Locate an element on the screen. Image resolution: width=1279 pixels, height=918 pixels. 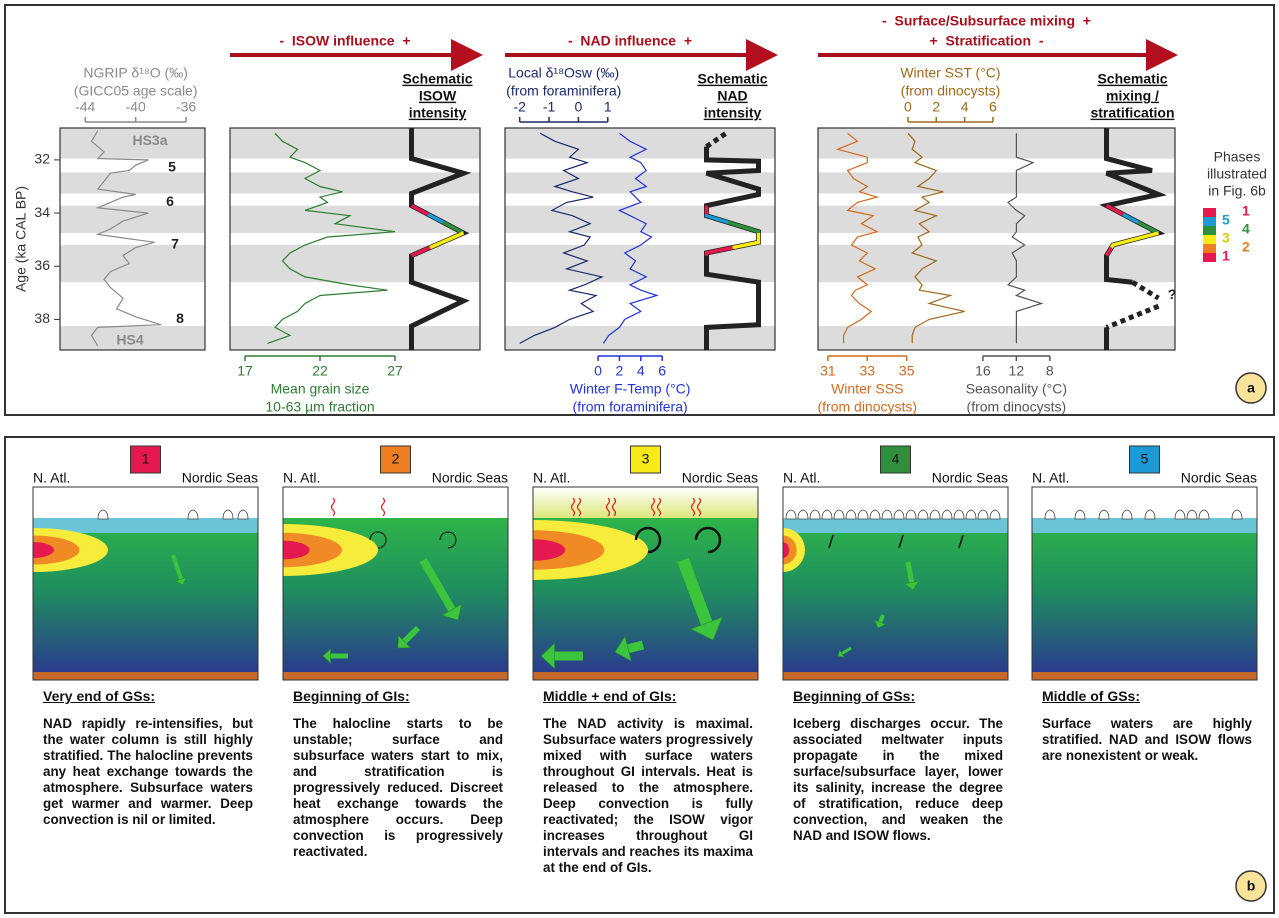
x-tick-label: 22 is located at coordinates (320, 371).